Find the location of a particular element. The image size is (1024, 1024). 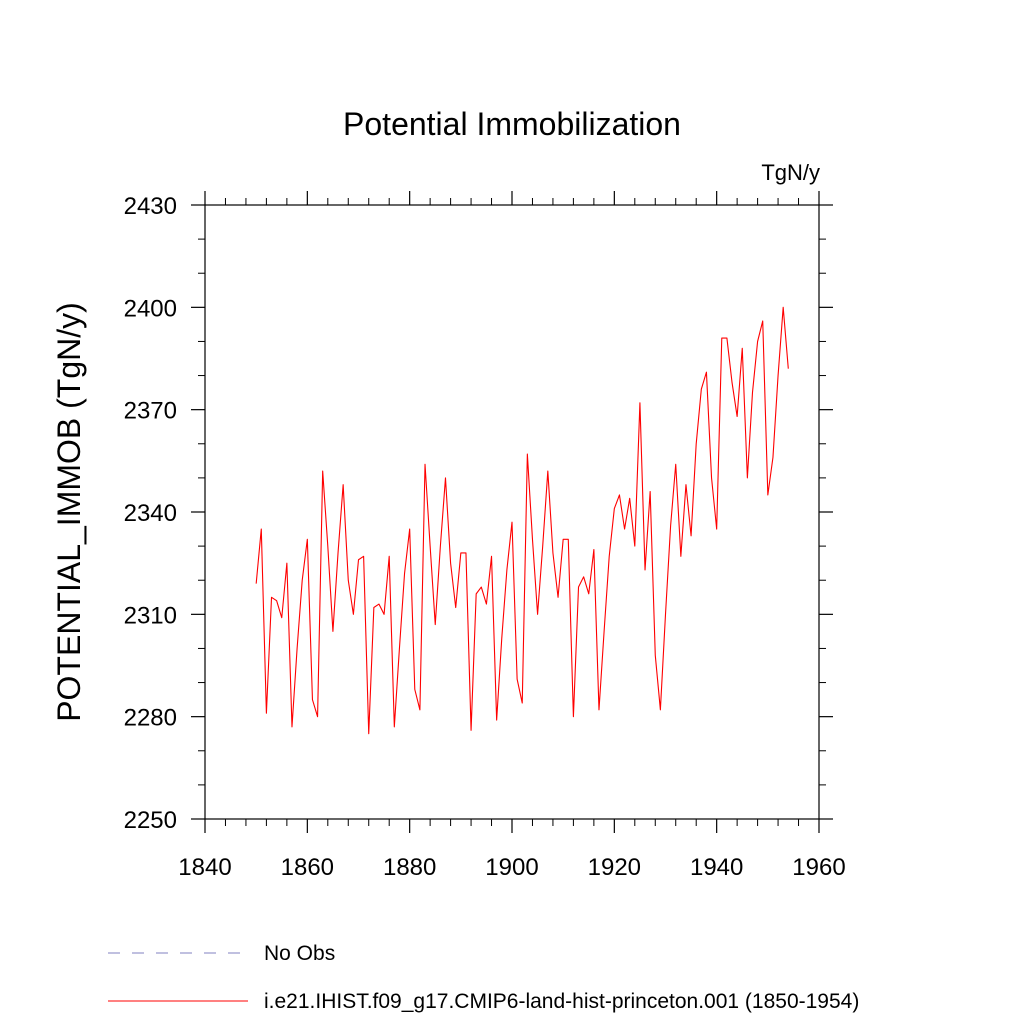

x-tick-label: 1860 is located at coordinates (307, 867).